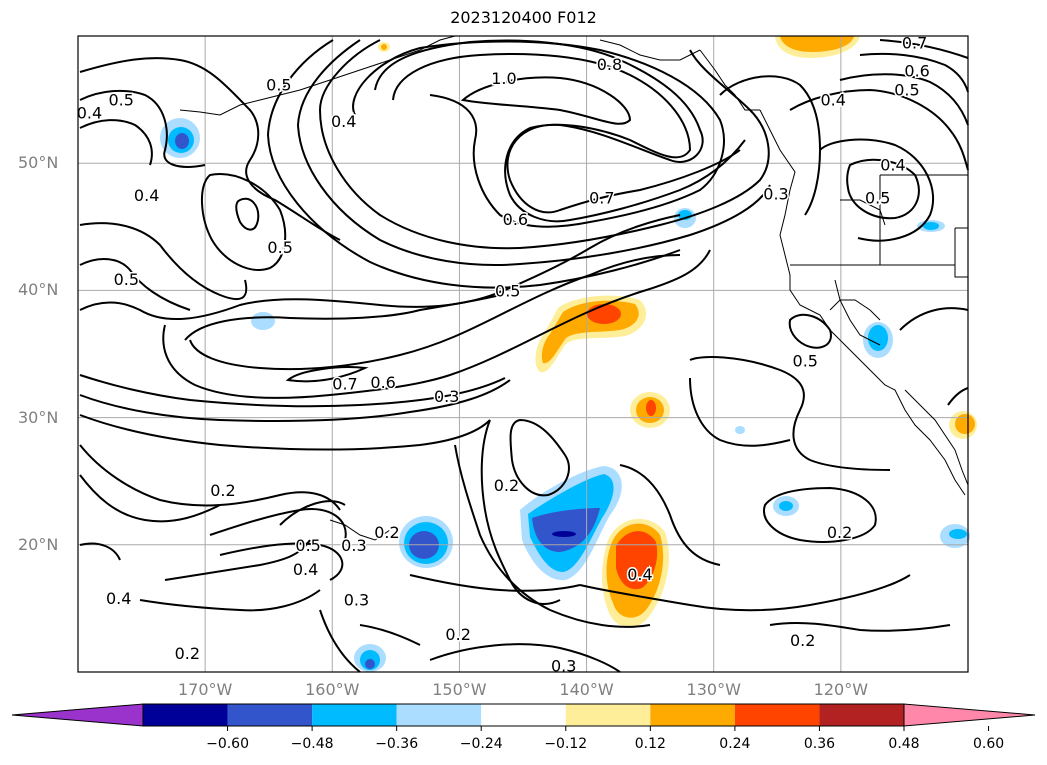  I want to click on longitude-label: 150°W, so click(459, 689).